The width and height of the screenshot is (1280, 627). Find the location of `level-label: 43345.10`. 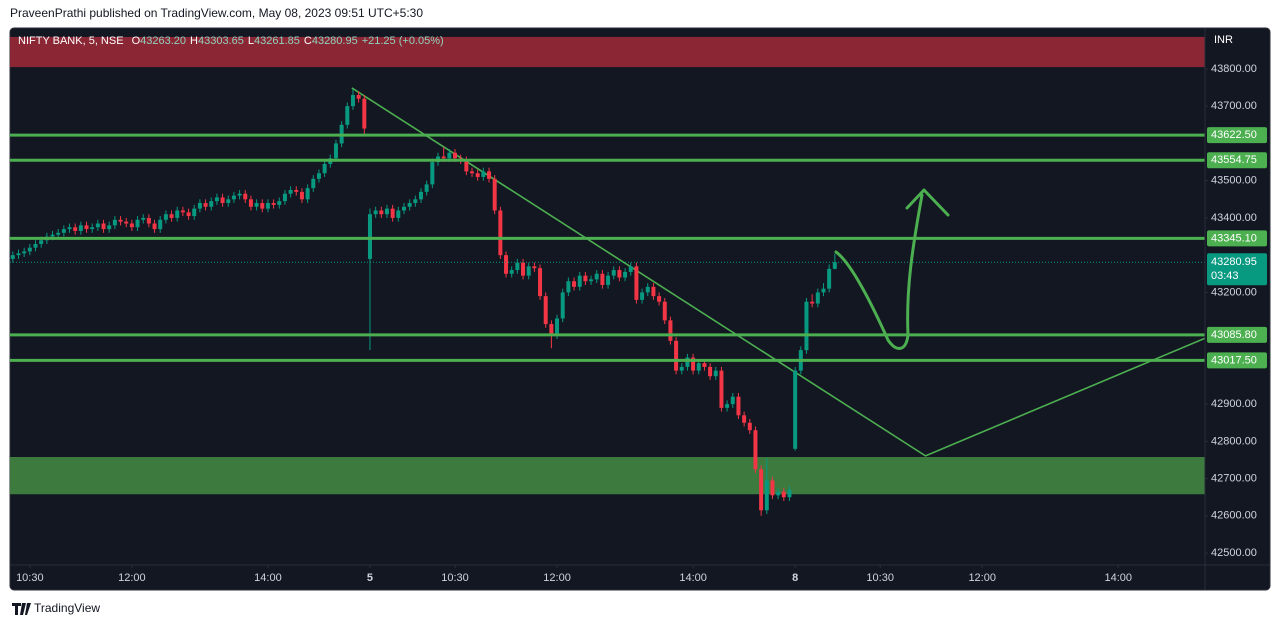

level-label: 43345.10 is located at coordinates (1234, 238).